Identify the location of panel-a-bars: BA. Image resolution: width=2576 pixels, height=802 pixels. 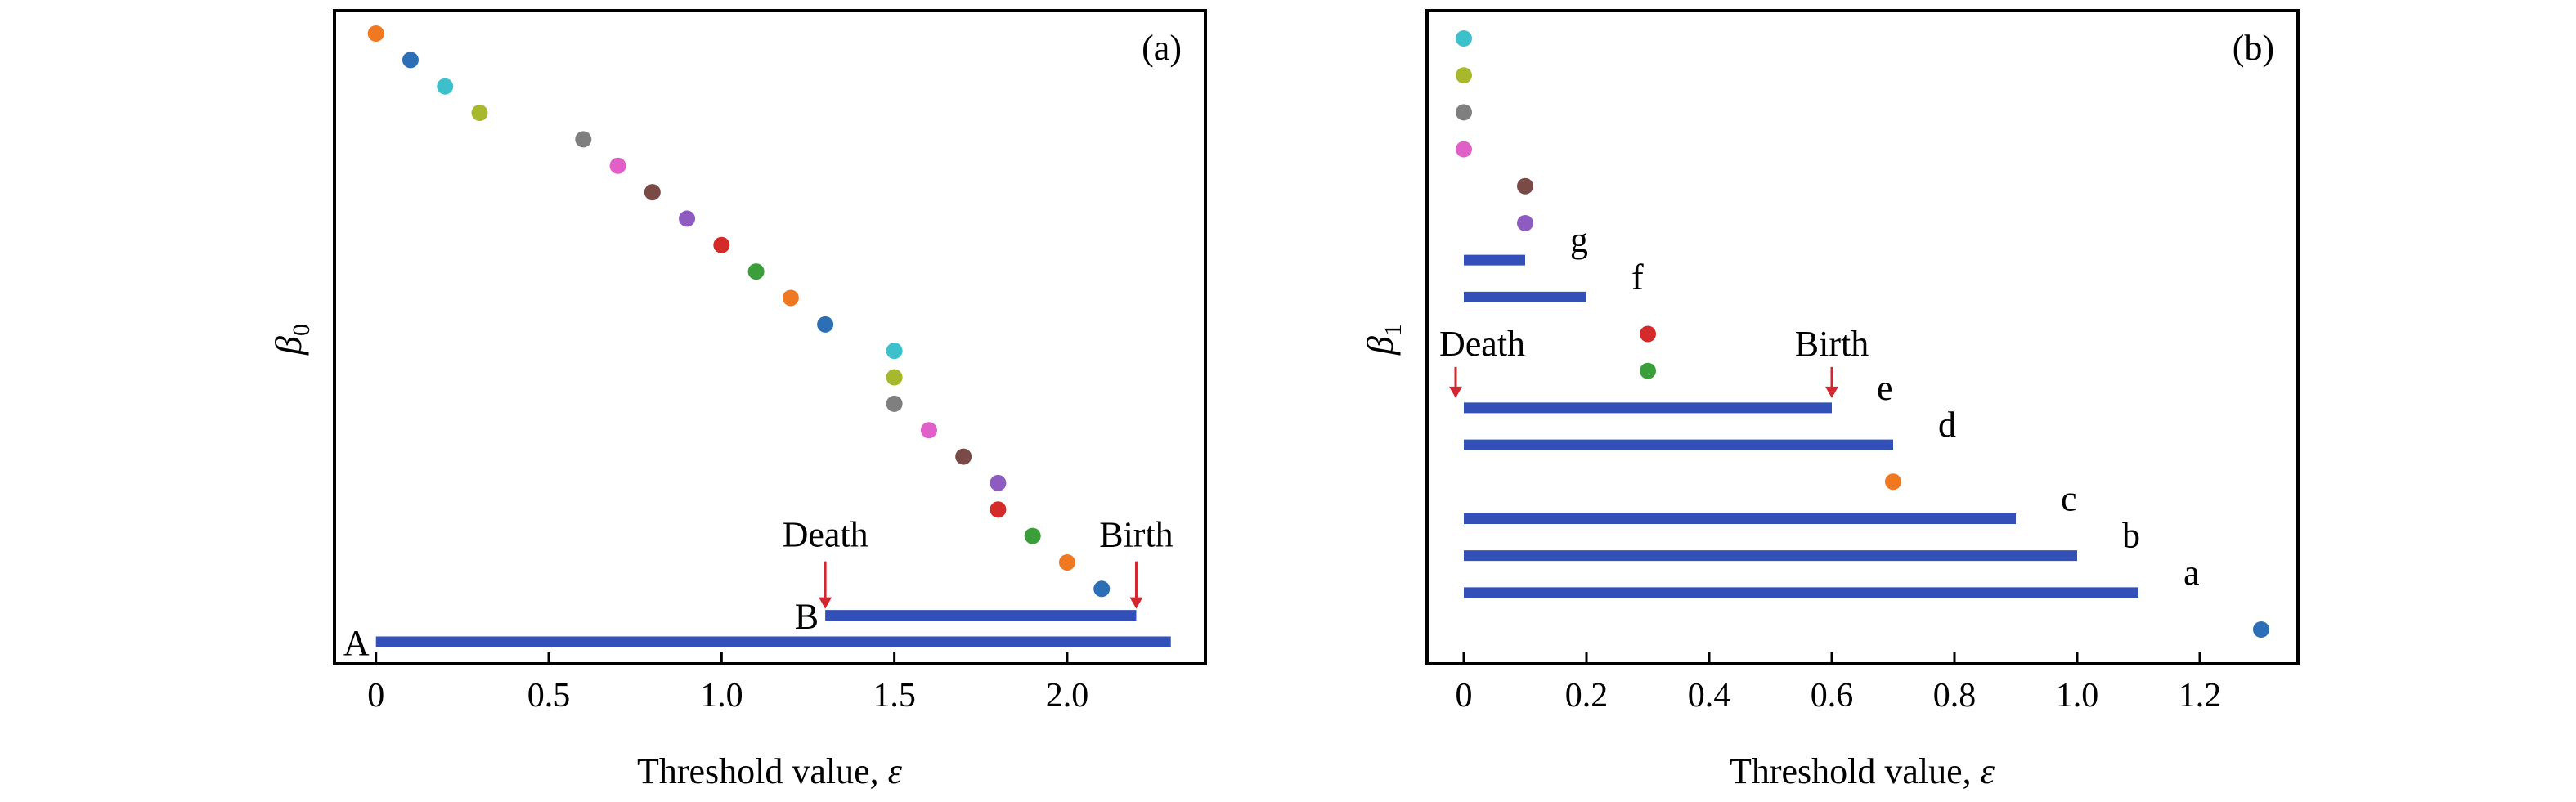
(757, 630).